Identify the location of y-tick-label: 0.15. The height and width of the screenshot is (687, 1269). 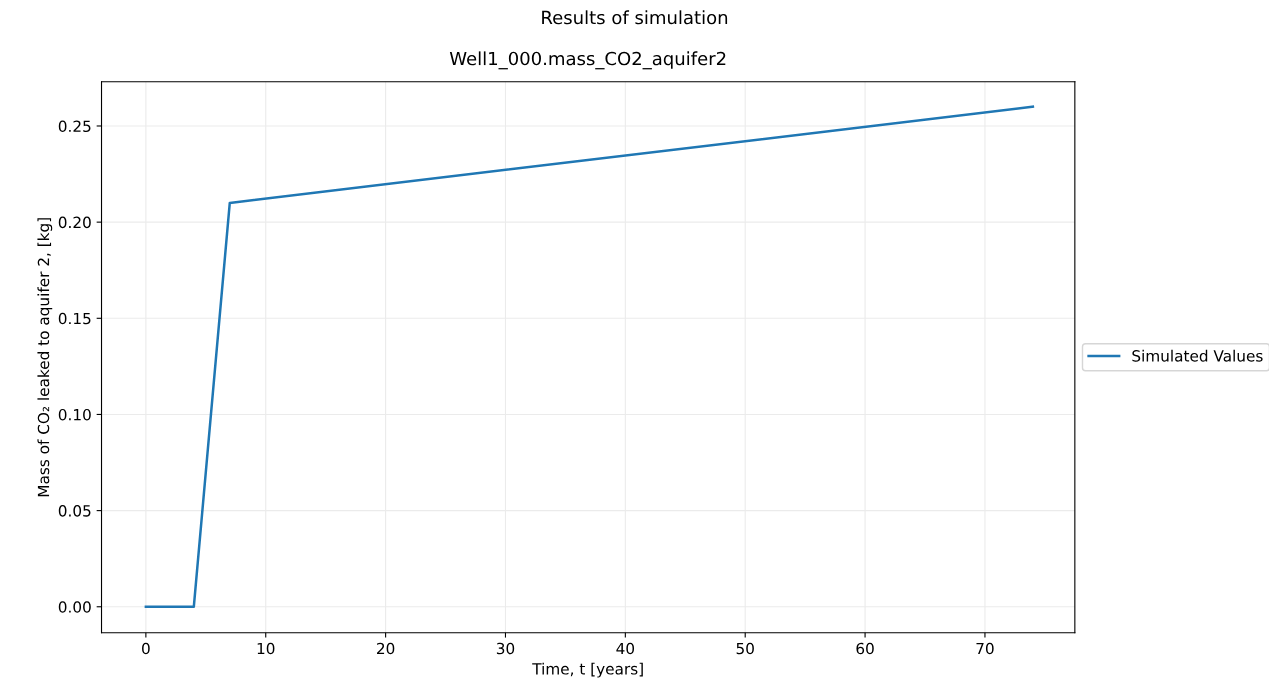
(74, 318).